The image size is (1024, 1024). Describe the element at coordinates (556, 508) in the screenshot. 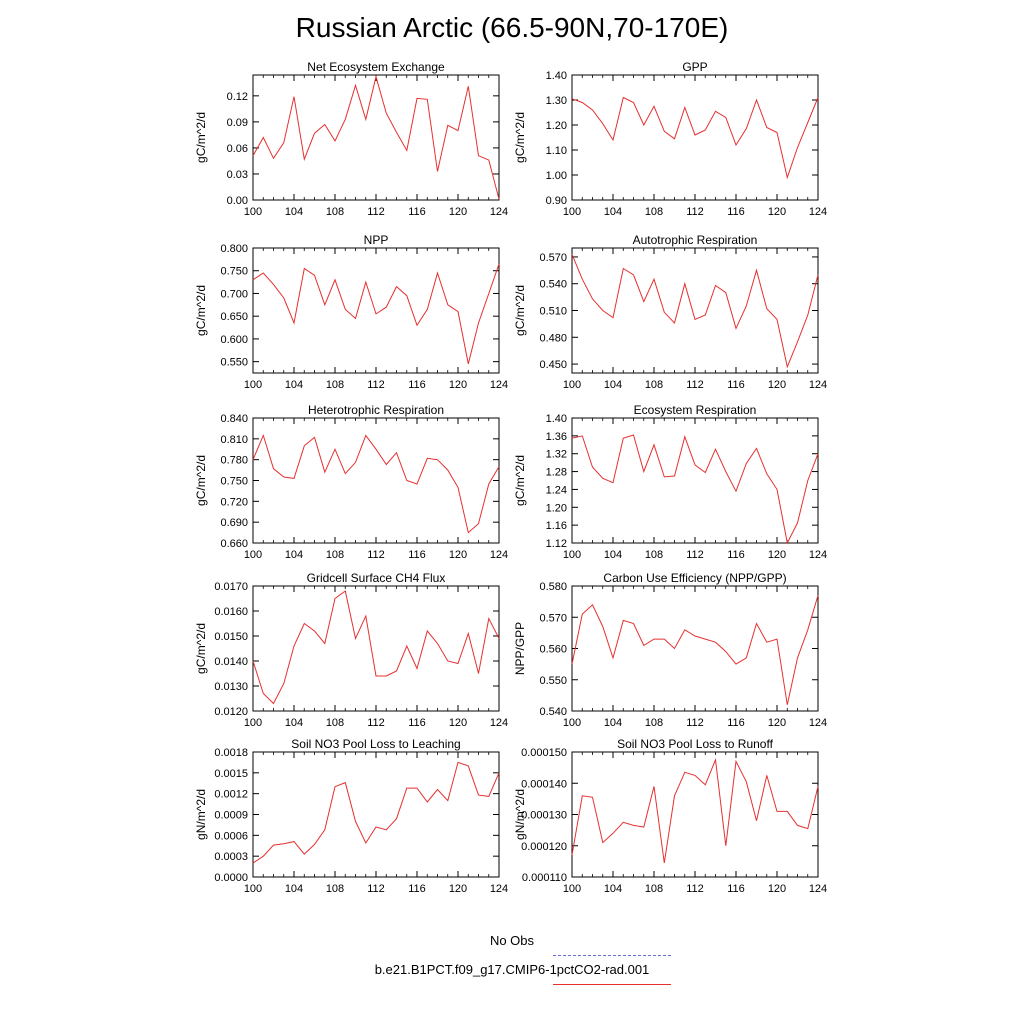

I see `panel-6-ytick-label: 1.20` at that location.